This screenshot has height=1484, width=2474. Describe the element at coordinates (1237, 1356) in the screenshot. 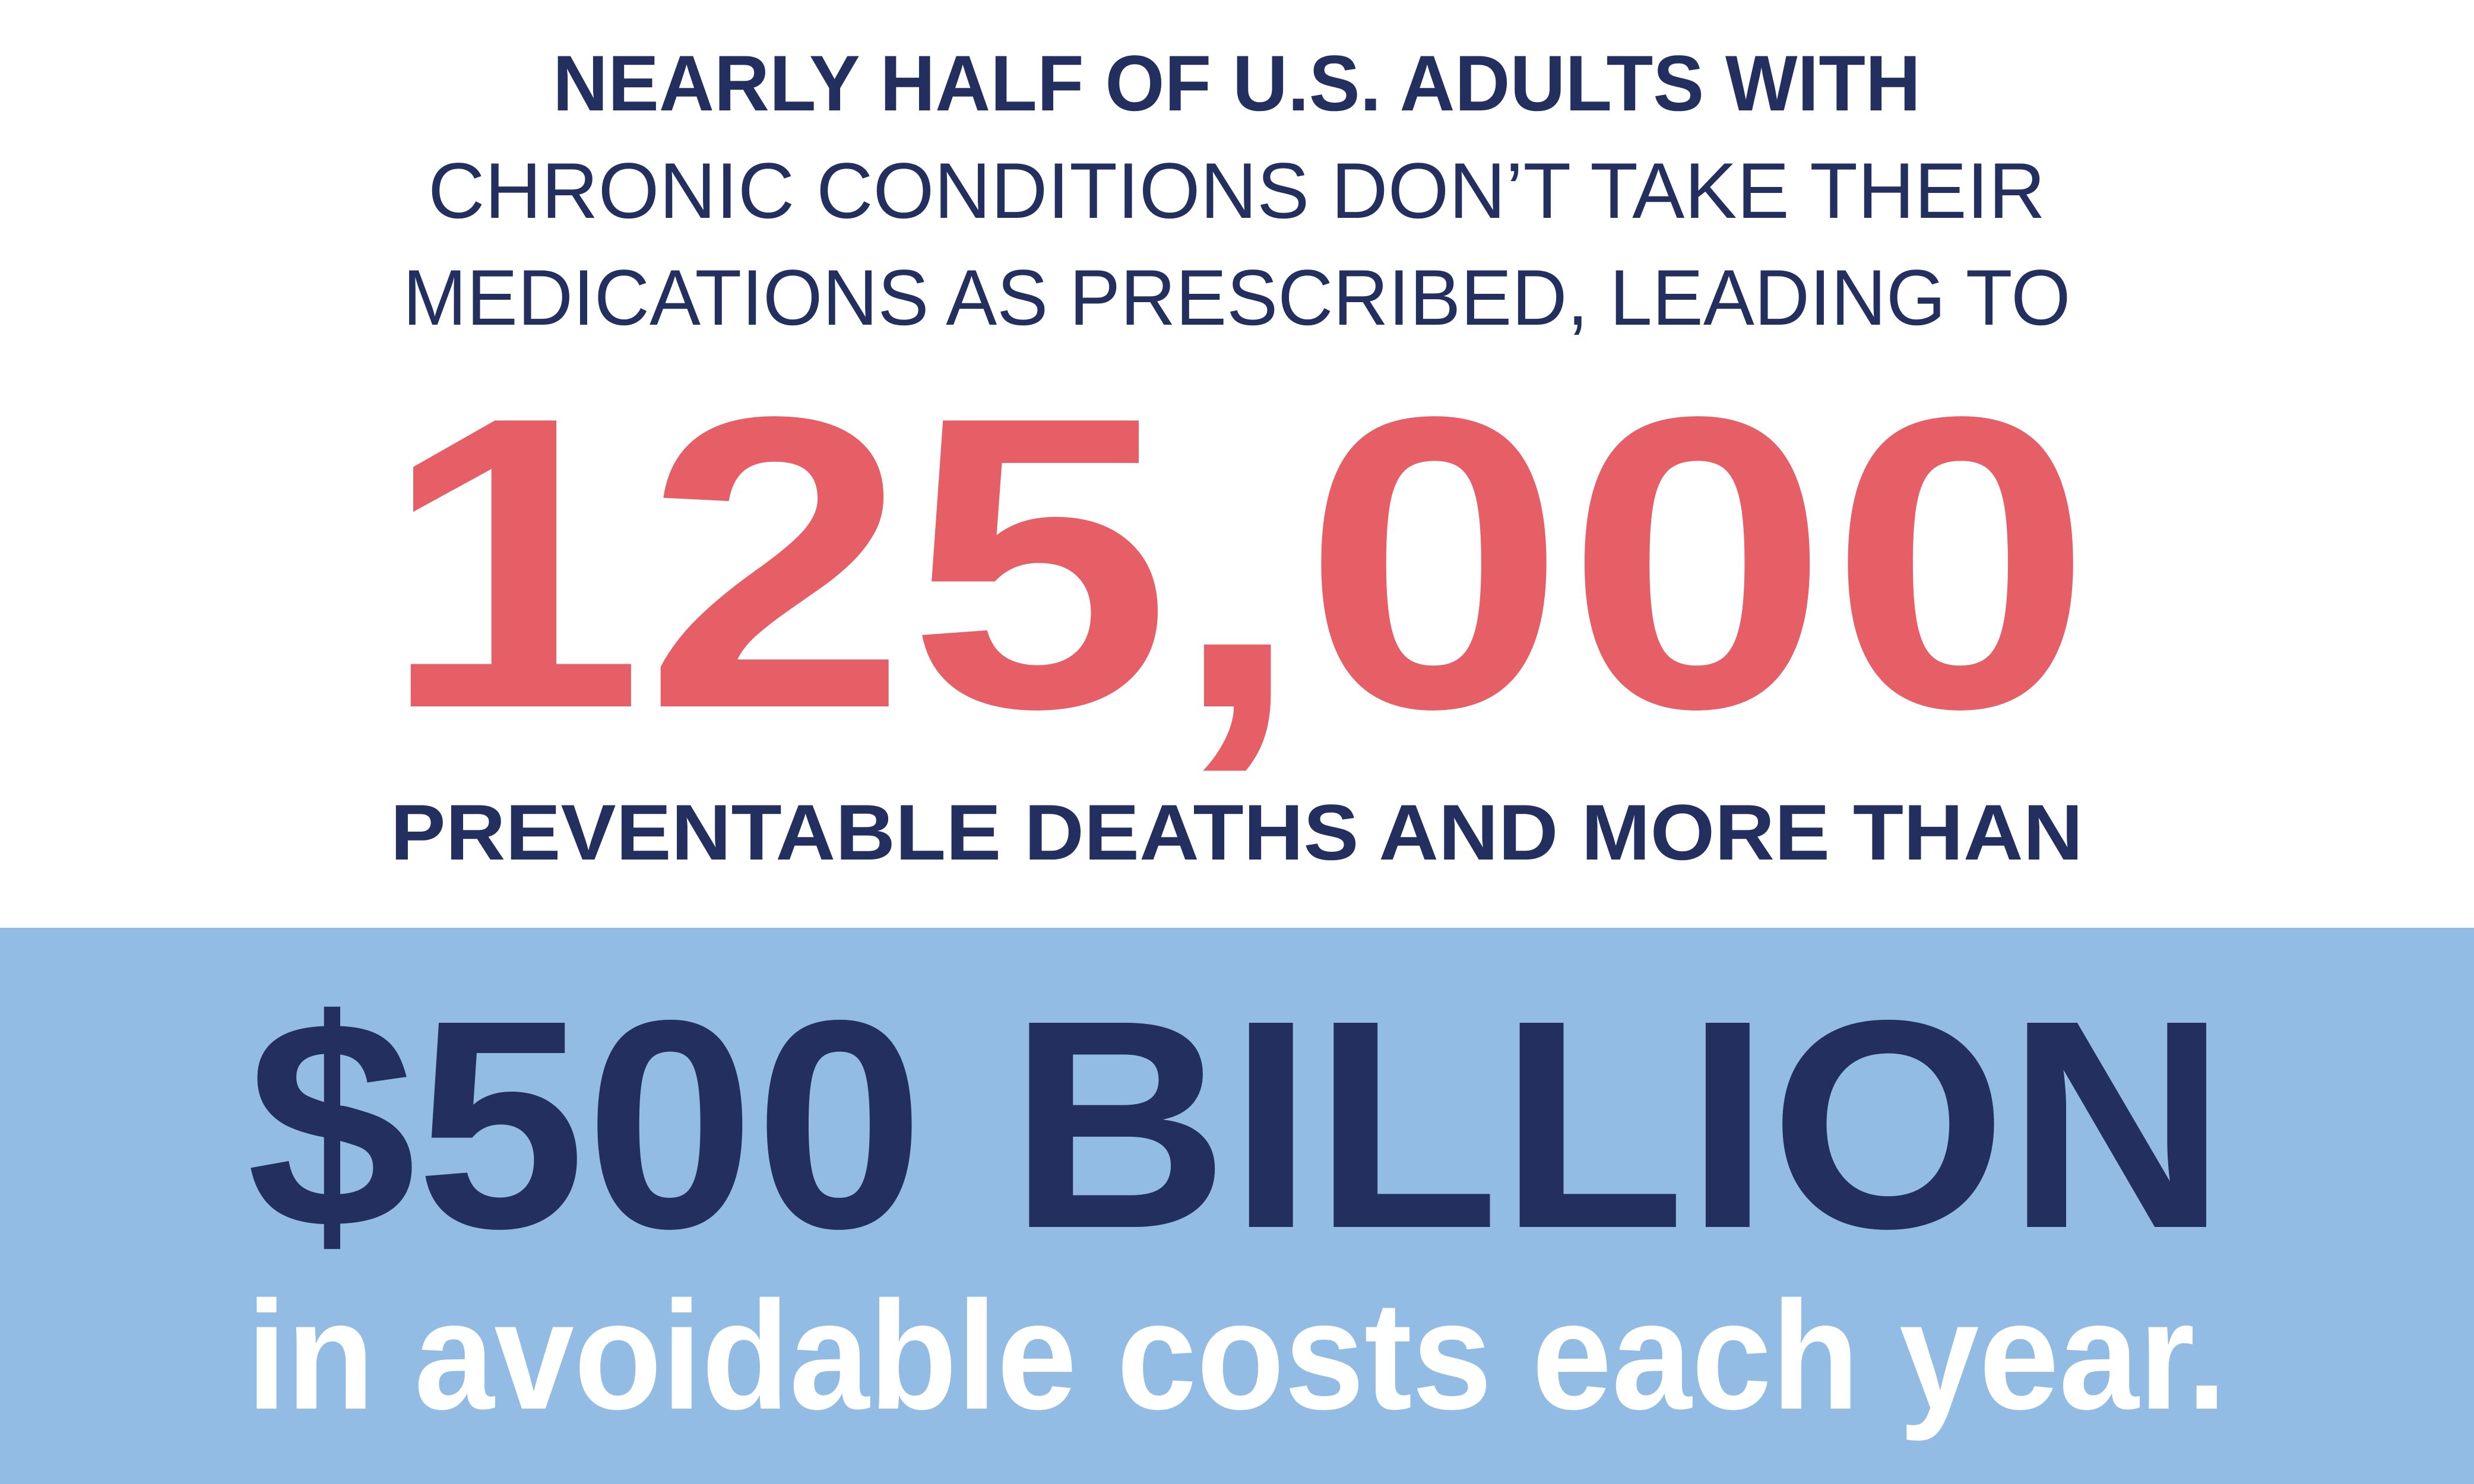

I see `cost-text: in avoidable costs each year.` at that location.